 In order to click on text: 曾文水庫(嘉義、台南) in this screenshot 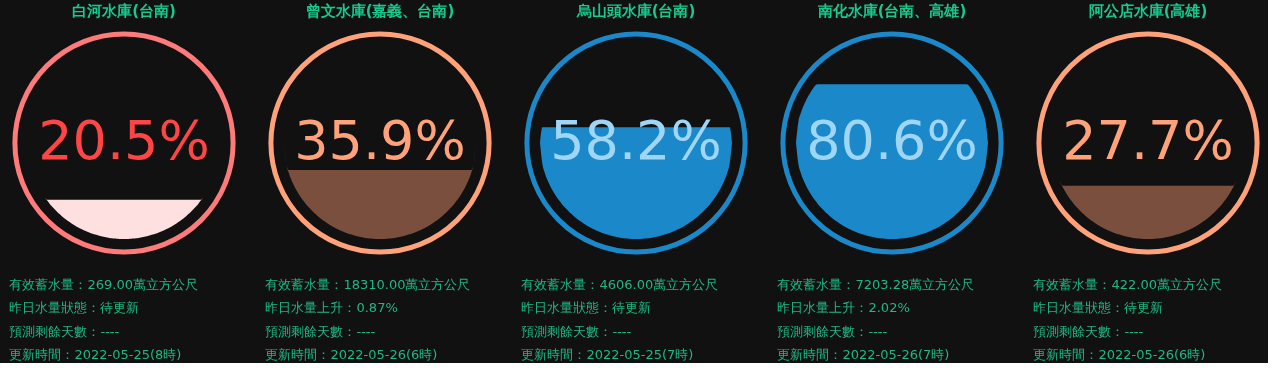, I will do `click(380, 11)`.